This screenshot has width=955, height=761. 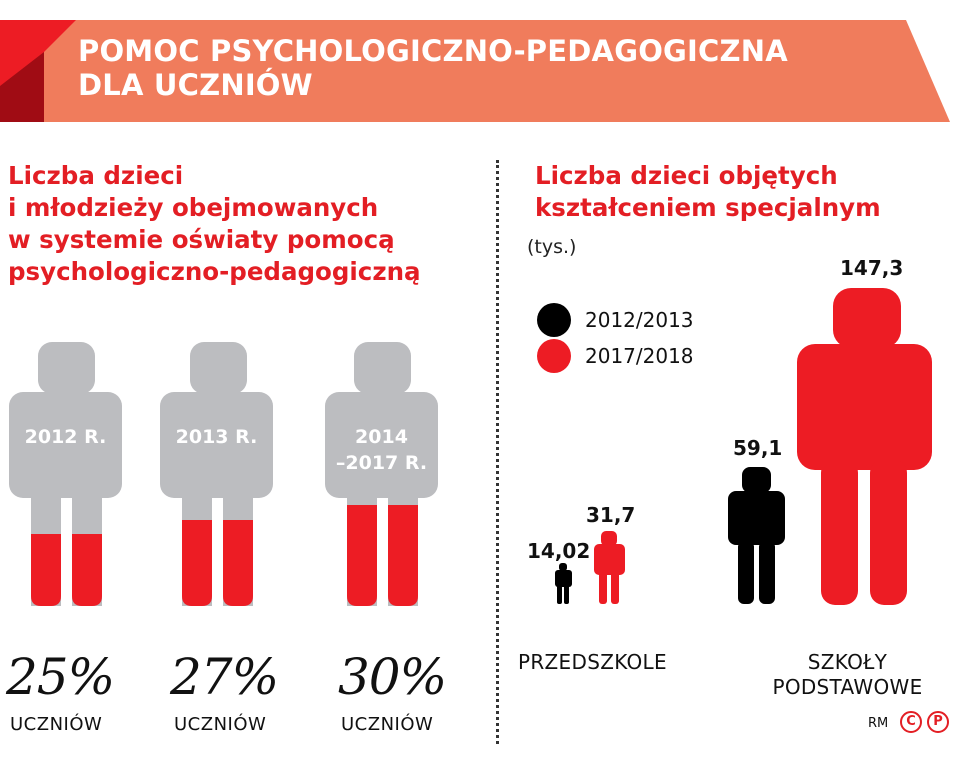 I want to click on figure-label-line: –2017 R., so click(x=381, y=463).